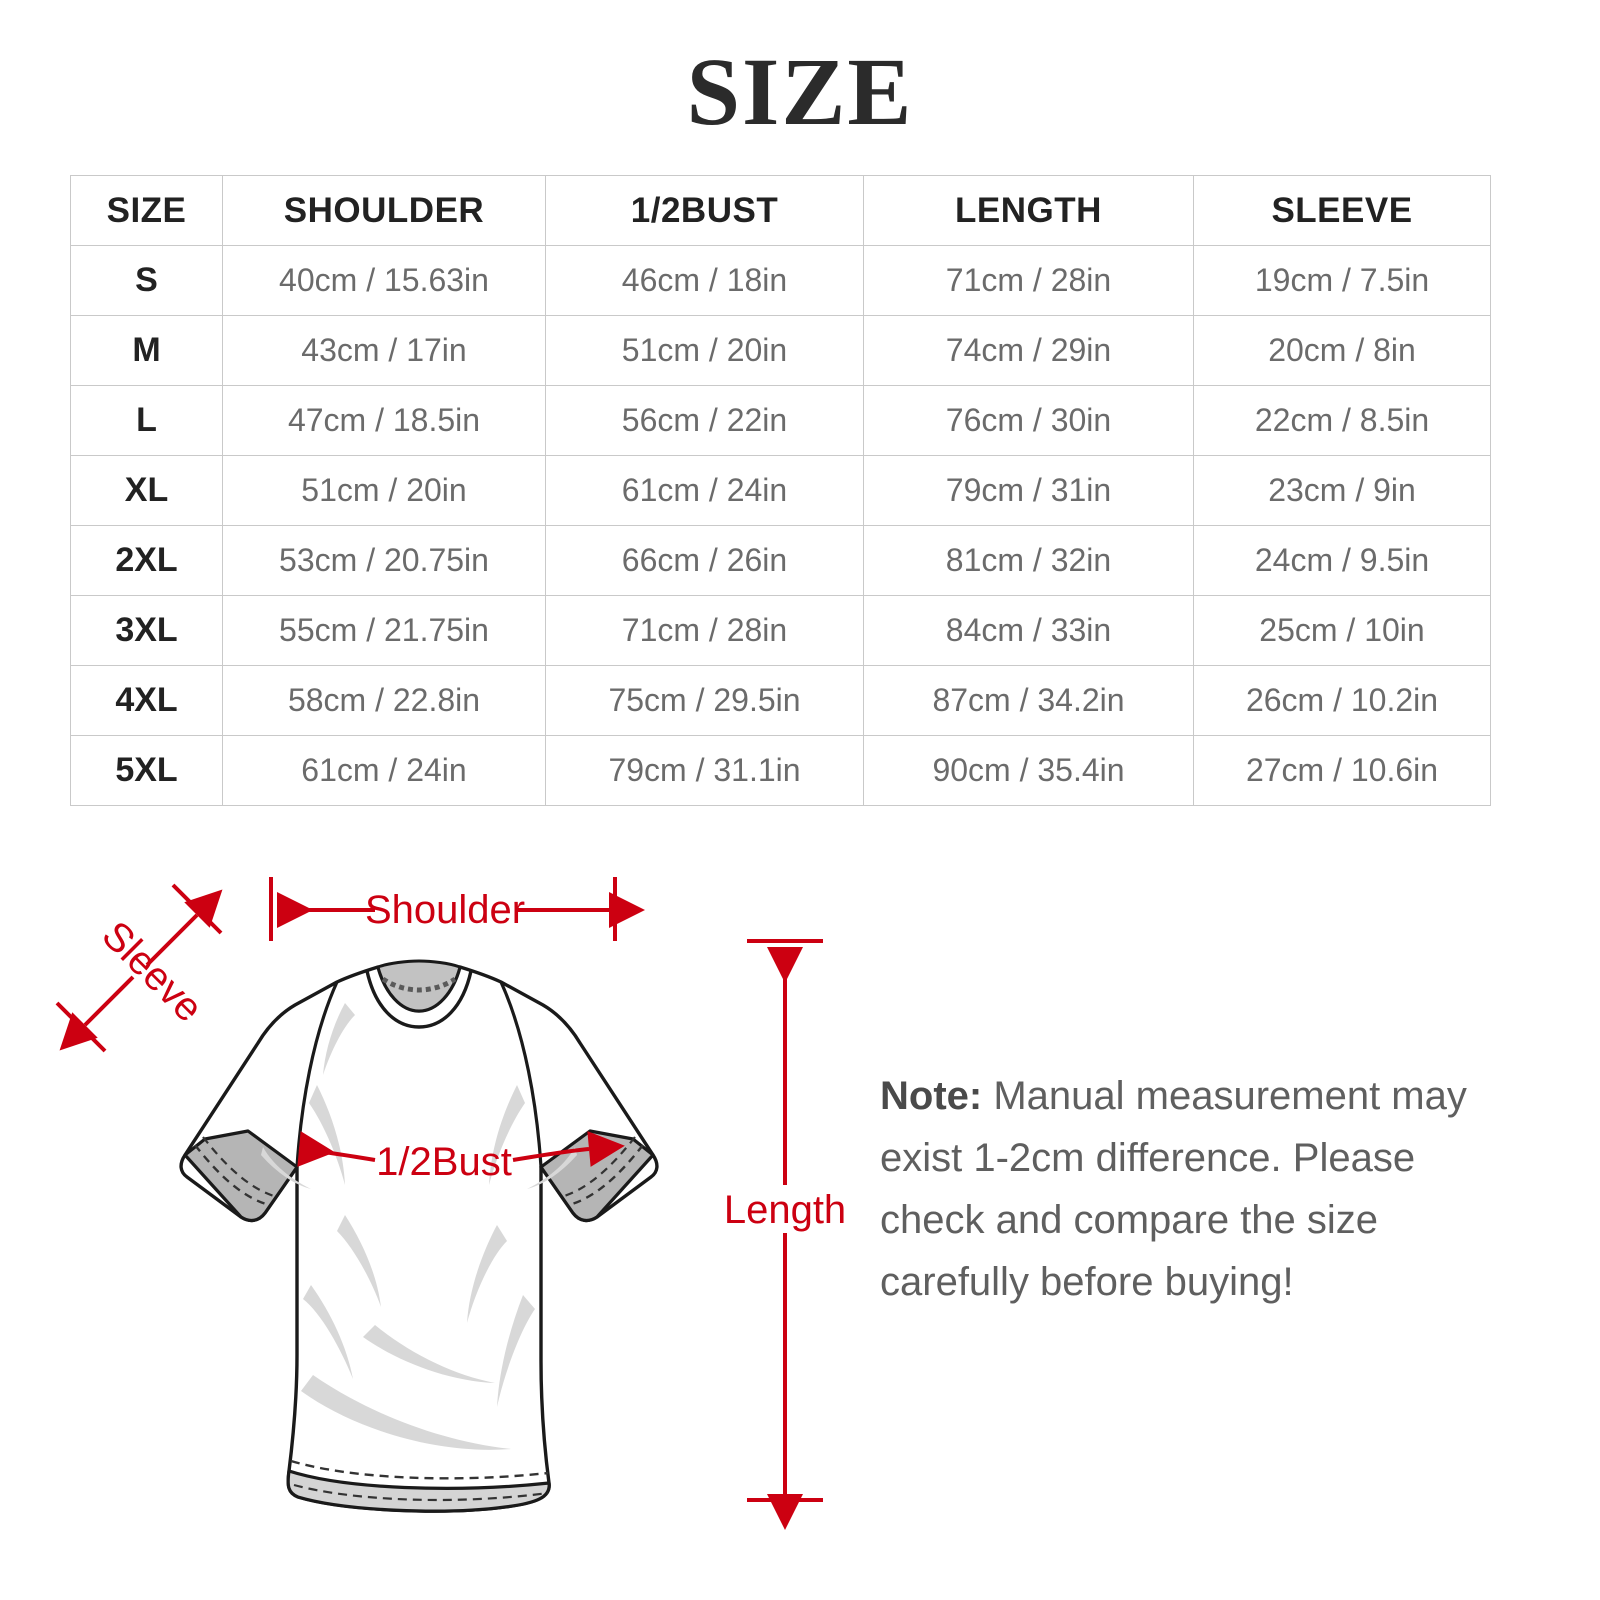 The height and width of the screenshot is (1600, 1600). I want to click on cell-length: 81cm / 32in, so click(1028, 560).